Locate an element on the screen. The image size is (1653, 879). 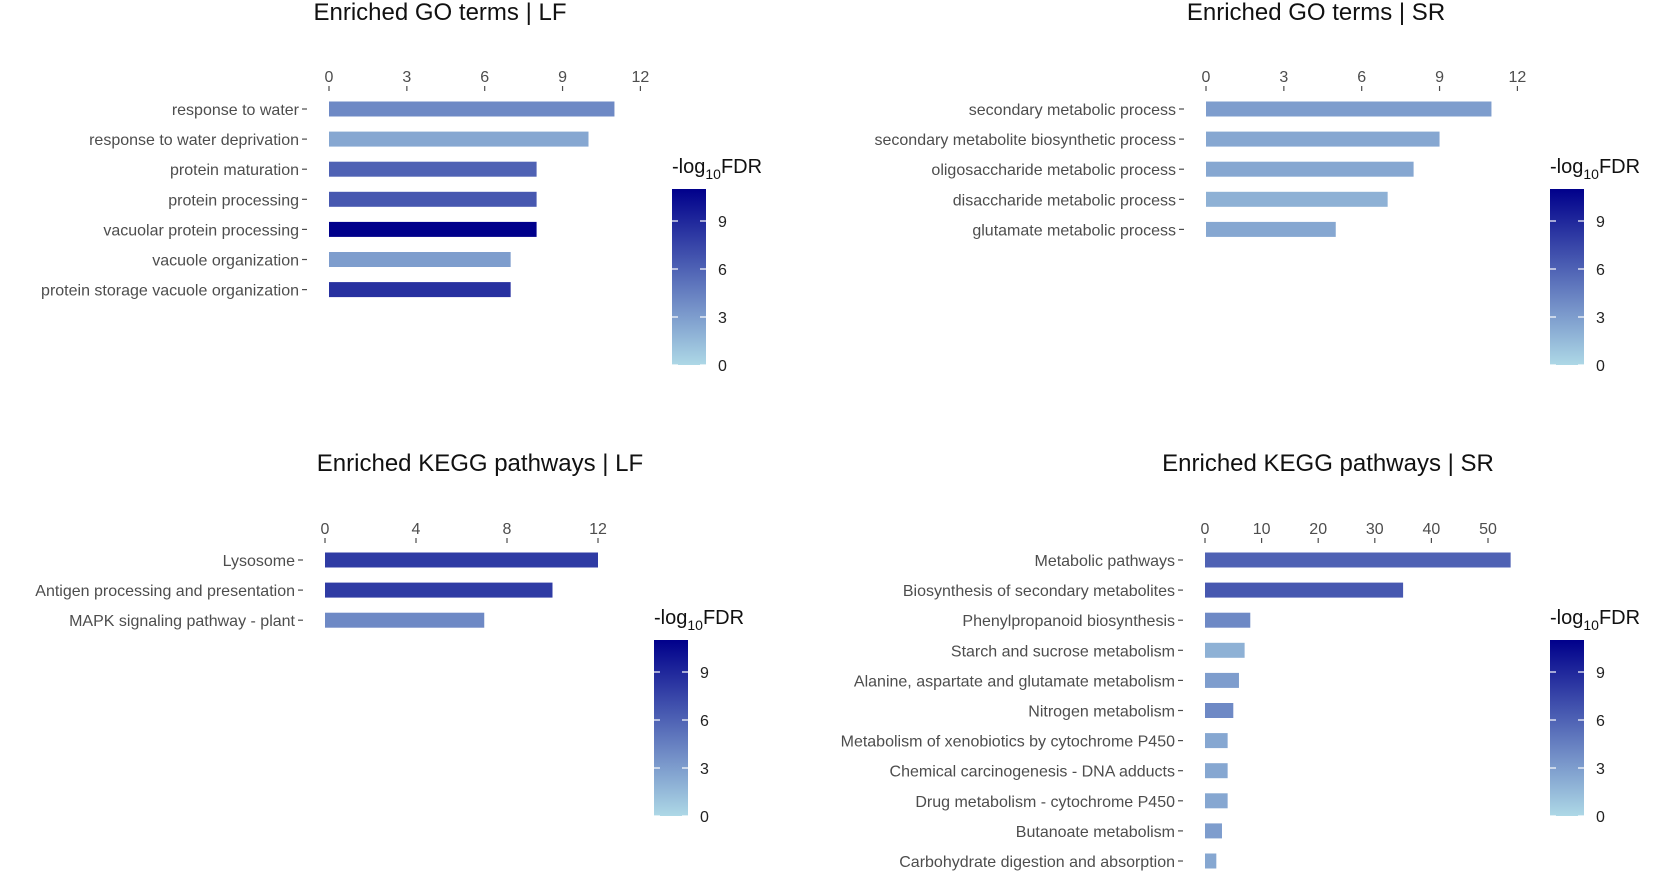
category-label: response to water is located at coordinates (236, 110).